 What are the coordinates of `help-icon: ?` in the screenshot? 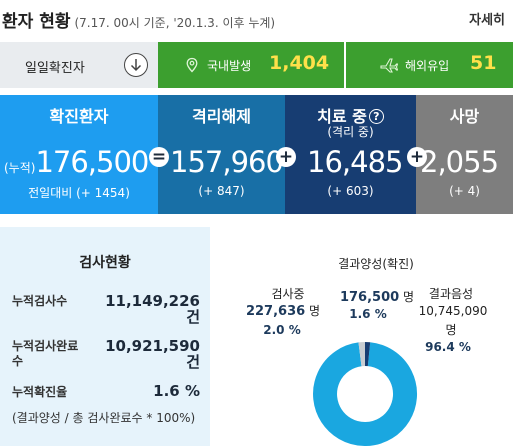 It's located at (376, 116).